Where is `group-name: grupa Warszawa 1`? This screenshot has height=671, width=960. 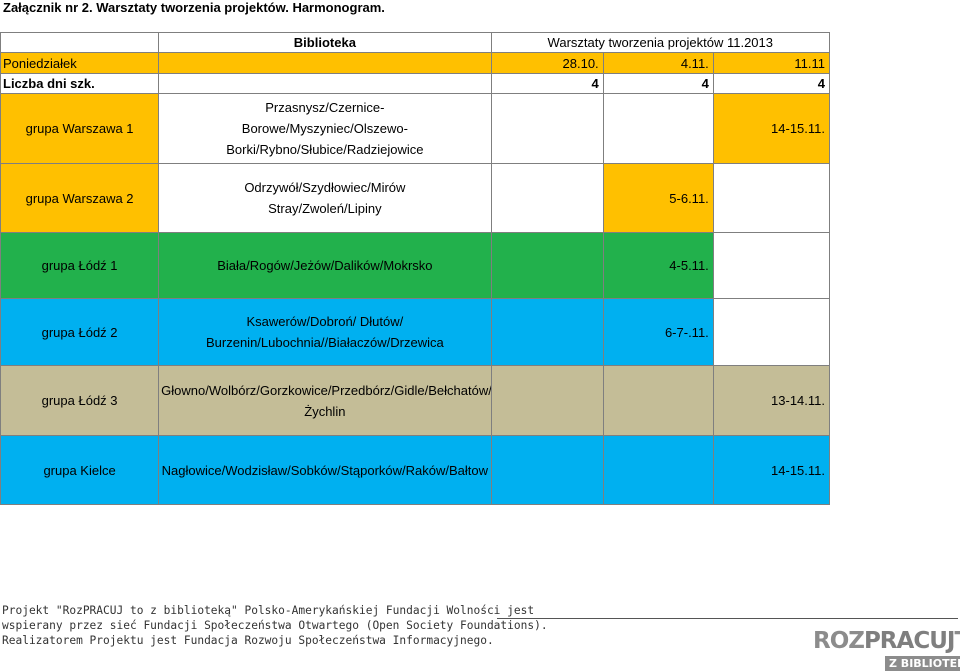
group-name: grupa Warszawa 1 is located at coordinates (80, 128).